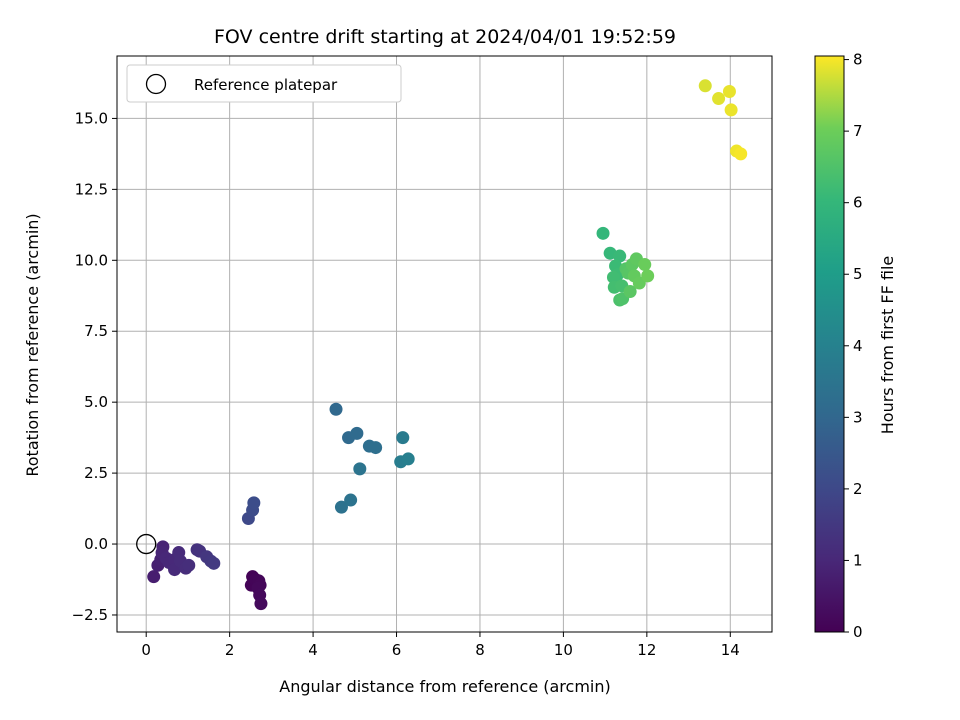 This screenshot has width=960, height=720. I want to click on y-tick-label: 12.5, so click(91, 189).